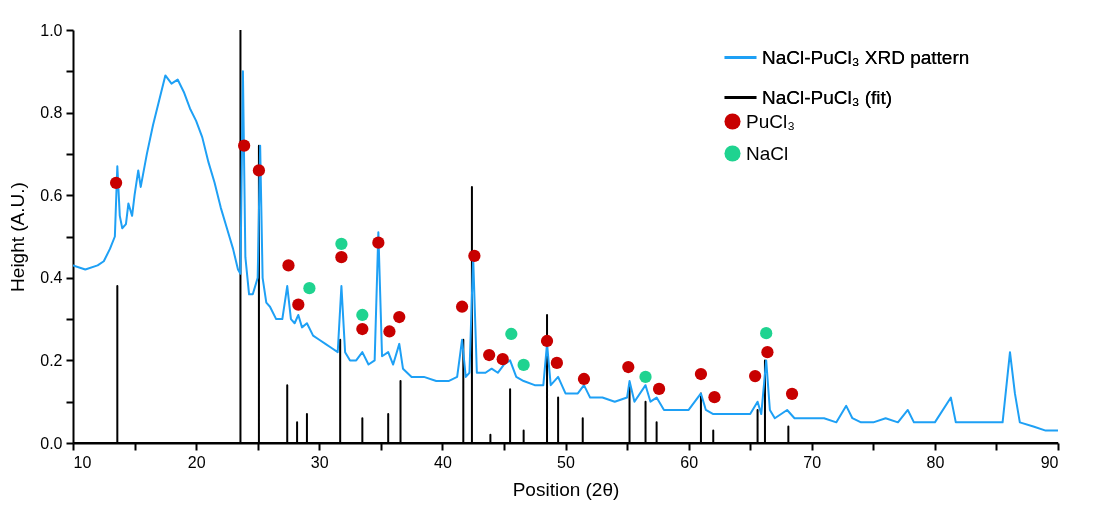  What do you see at coordinates (827, 97) in the screenshot?
I see `legend-label: NaCl-PuCl₃ (fit)` at bounding box center [827, 97].